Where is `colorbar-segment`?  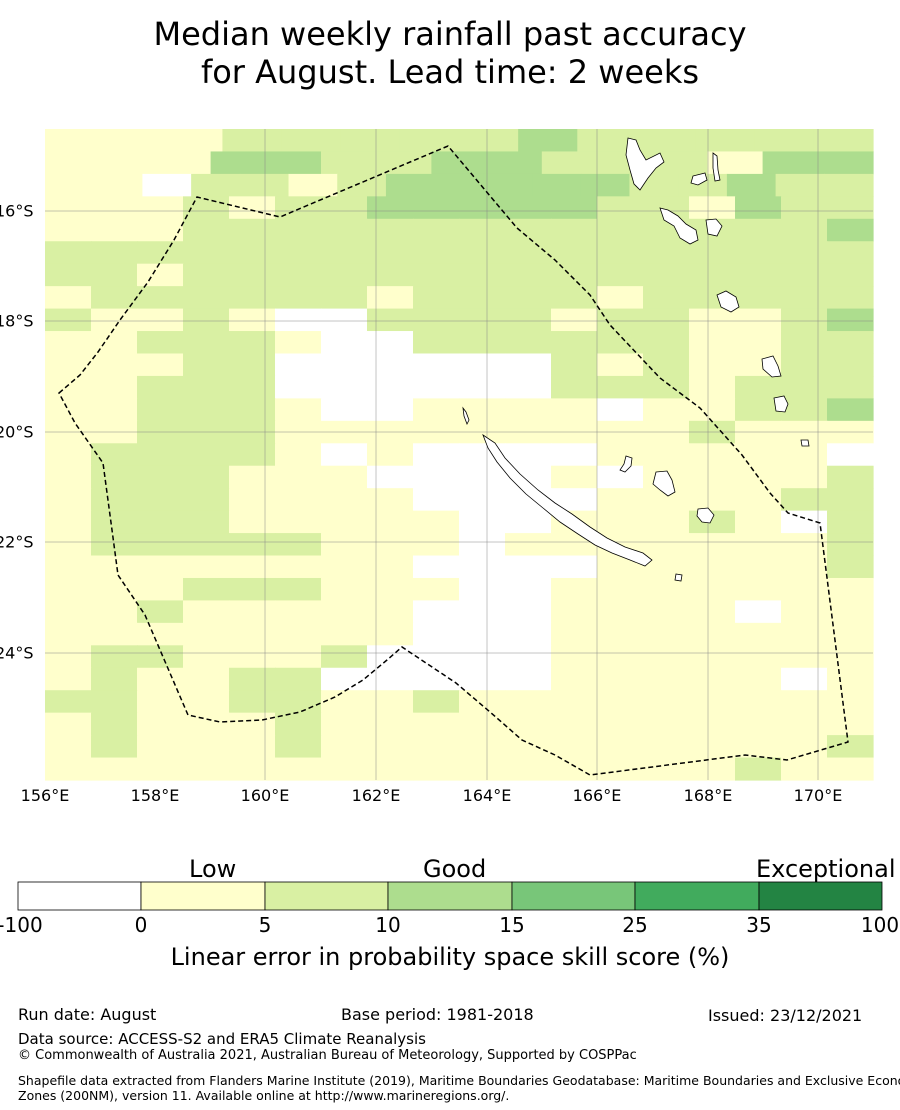 colorbar-segment is located at coordinates (326, 896).